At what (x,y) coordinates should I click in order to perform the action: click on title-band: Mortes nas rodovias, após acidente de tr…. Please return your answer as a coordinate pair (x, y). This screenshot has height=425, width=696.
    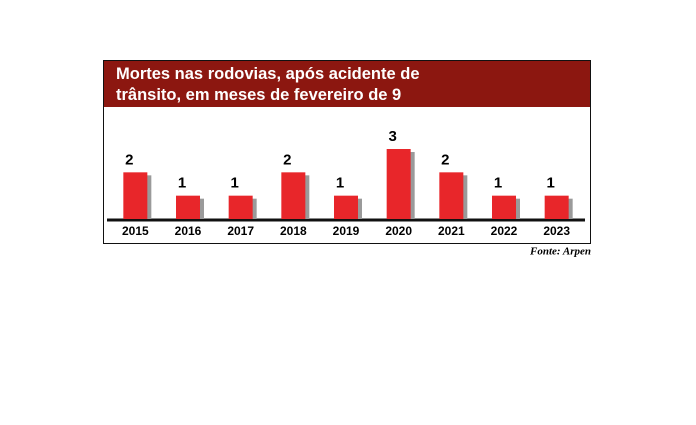
    Looking at the image, I should click on (347, 93).